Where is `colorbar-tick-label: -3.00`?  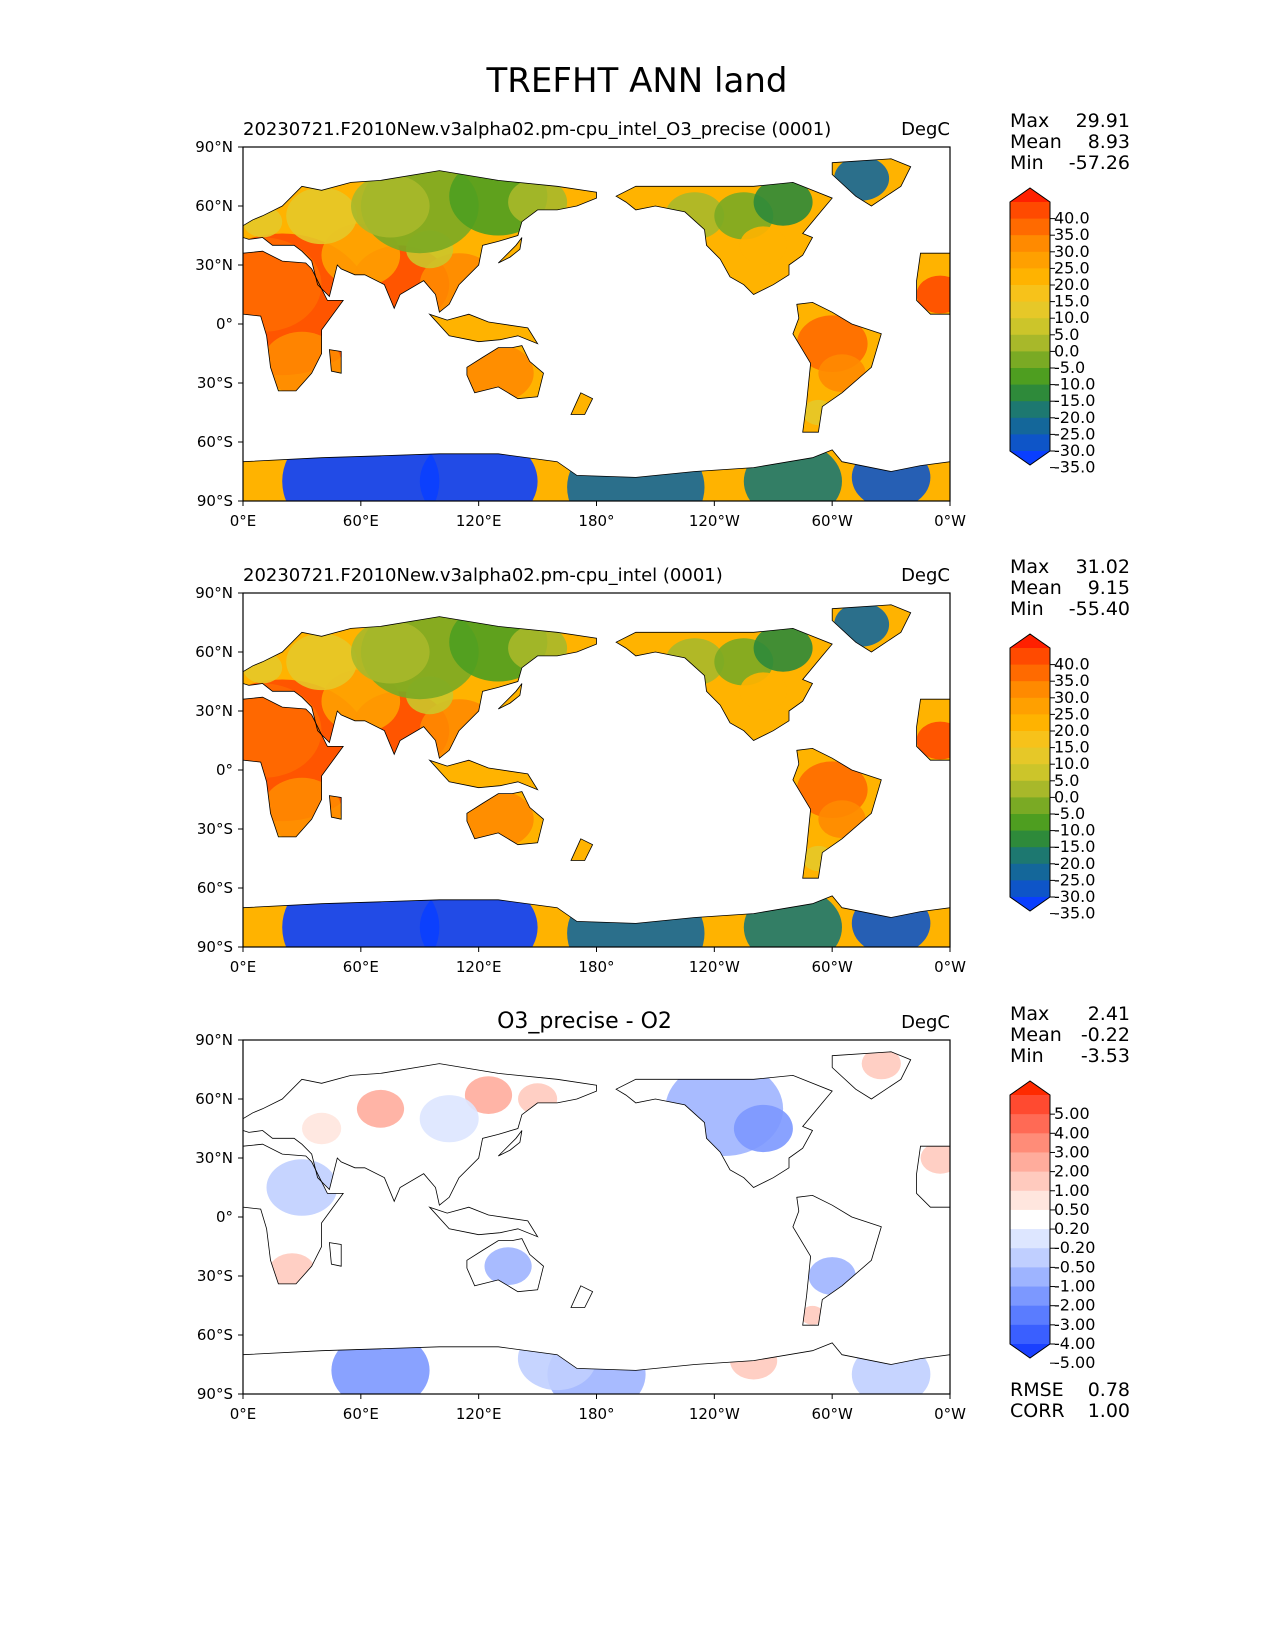 colorbar-tick-label: -3.00 is located at coordinates (1074, 1324).